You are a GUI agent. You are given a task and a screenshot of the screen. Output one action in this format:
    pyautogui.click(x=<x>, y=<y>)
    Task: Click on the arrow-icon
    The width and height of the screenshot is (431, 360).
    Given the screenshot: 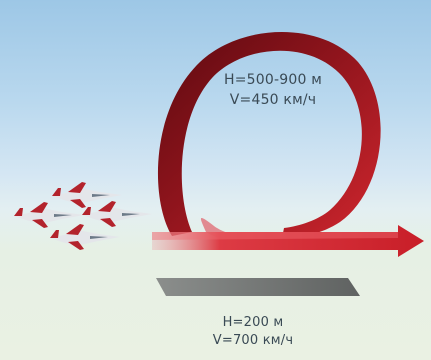 What is the action you would take?
    pyautogui.click(x=288, y=241)
    